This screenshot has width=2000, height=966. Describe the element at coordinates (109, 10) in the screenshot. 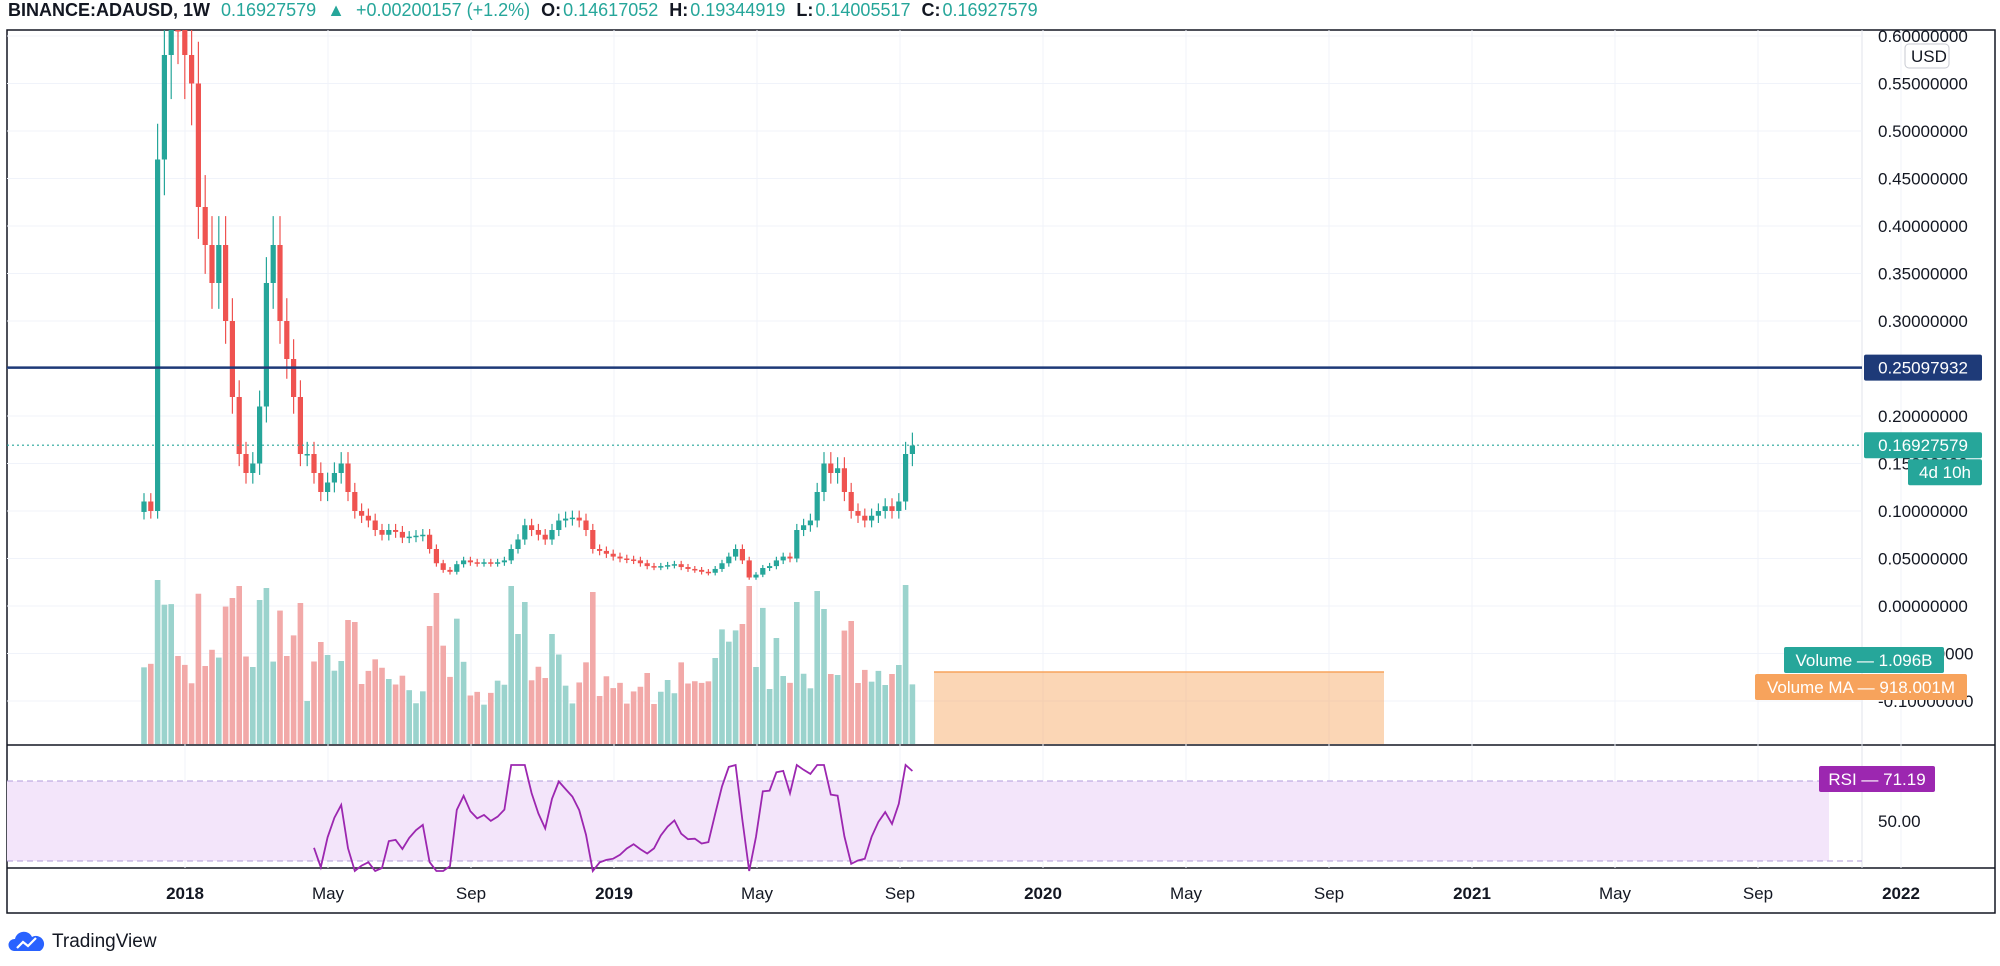

I see `symbol-label: BINANCE:ADAUSD, 1W` at that location.